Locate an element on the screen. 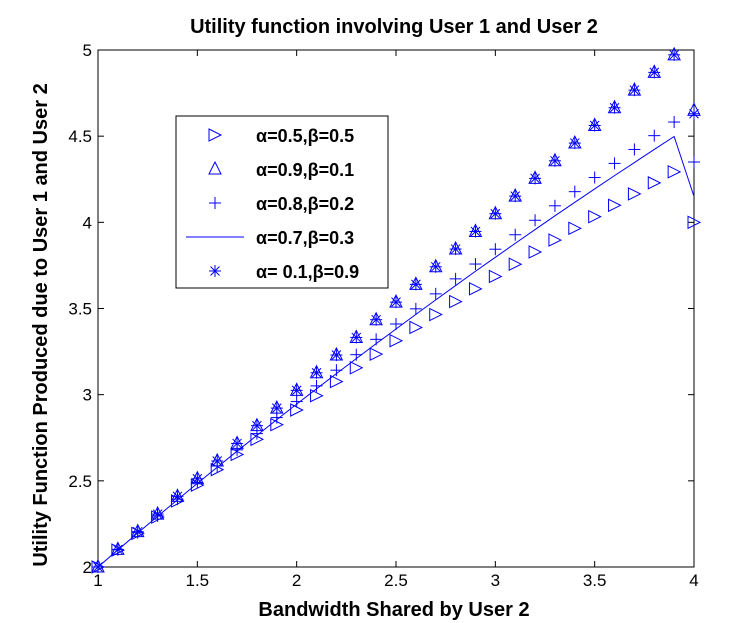  legend-item: α=0.9,β=0.1 is located at coordinates (281, 170).